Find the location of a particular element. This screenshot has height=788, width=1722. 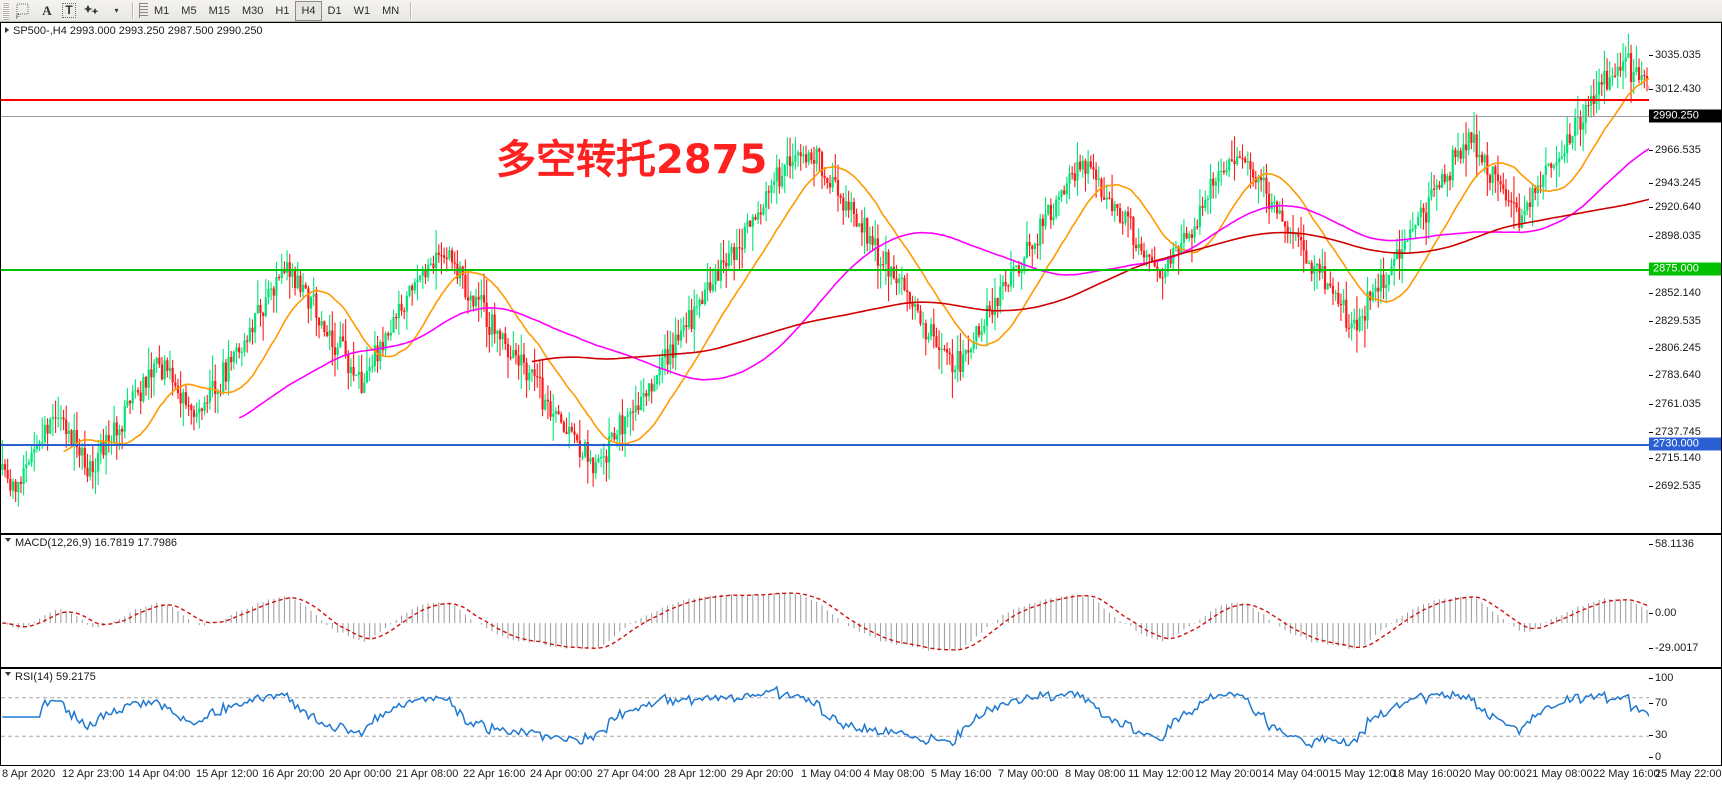

price-tick-label: 2920.640 is located at coordinates (1678, 207).